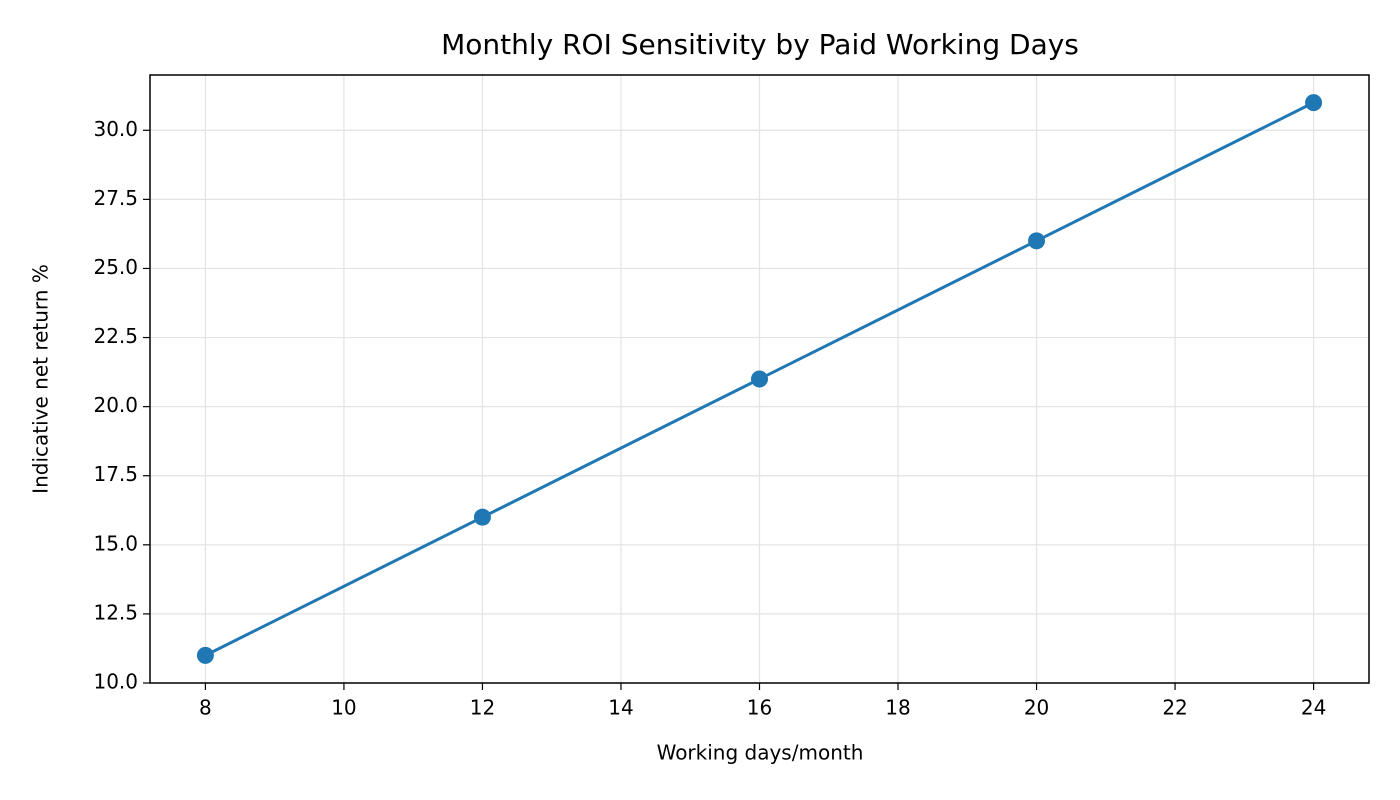 The width and height of the screenshot is (1400, 800). Describe the element at coordinates (115, 267) in the screenshot. I see `y-tick-label: 25.0` at that location.